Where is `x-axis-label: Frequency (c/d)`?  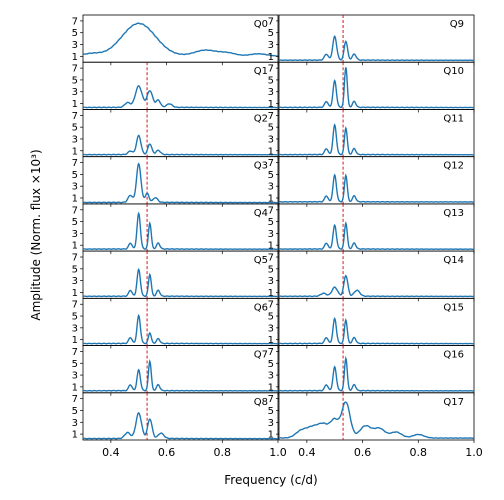
x-axis-label: Frequency (c/d) is located at coordinates (270, 480).